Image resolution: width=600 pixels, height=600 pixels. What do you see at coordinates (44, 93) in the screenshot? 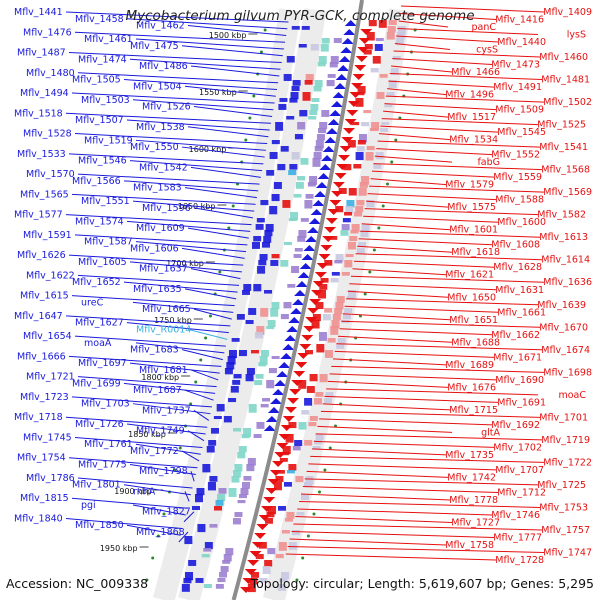
I see `left-gene-label: Mflv_1494` at bounding box center [44, 93].